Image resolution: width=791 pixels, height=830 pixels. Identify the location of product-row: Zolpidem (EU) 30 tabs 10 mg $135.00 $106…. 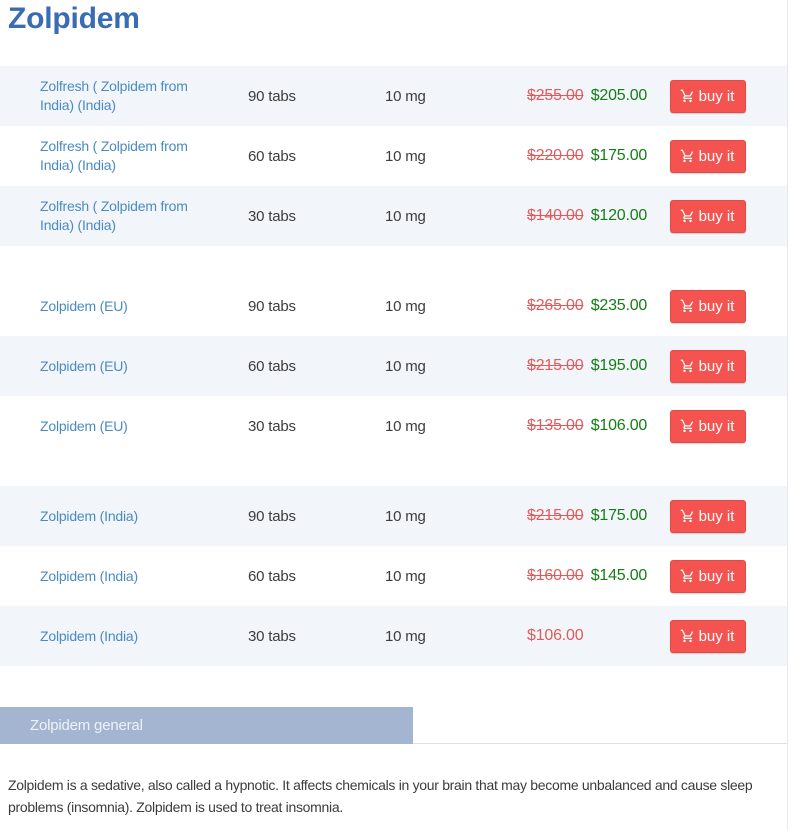
(393, 426).